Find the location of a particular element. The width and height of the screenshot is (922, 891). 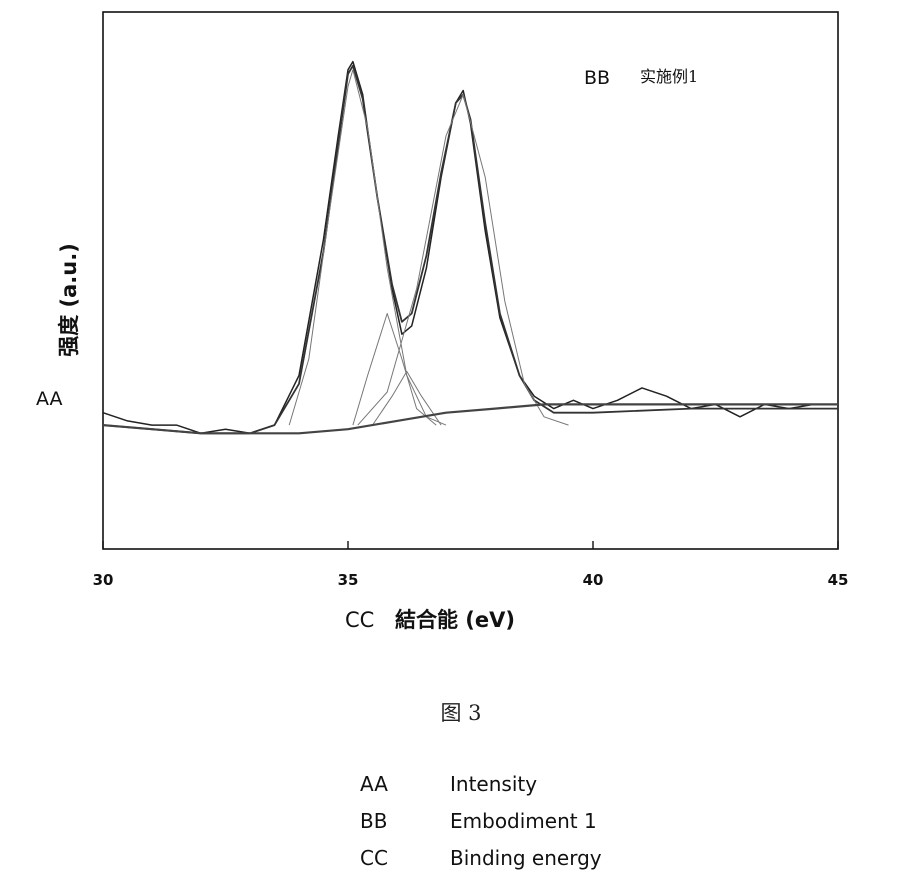

key-row: BB Embodiment 1 is located at coordinates (481, 820).